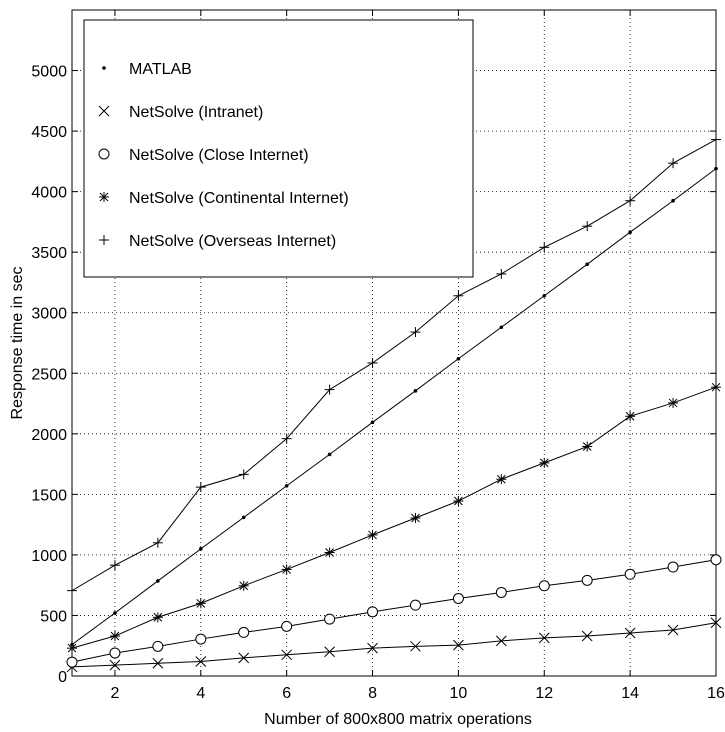 The height and width of the screenshot is (732, 725). I want to click on y-tick-label: 3500, so click(49, 253).